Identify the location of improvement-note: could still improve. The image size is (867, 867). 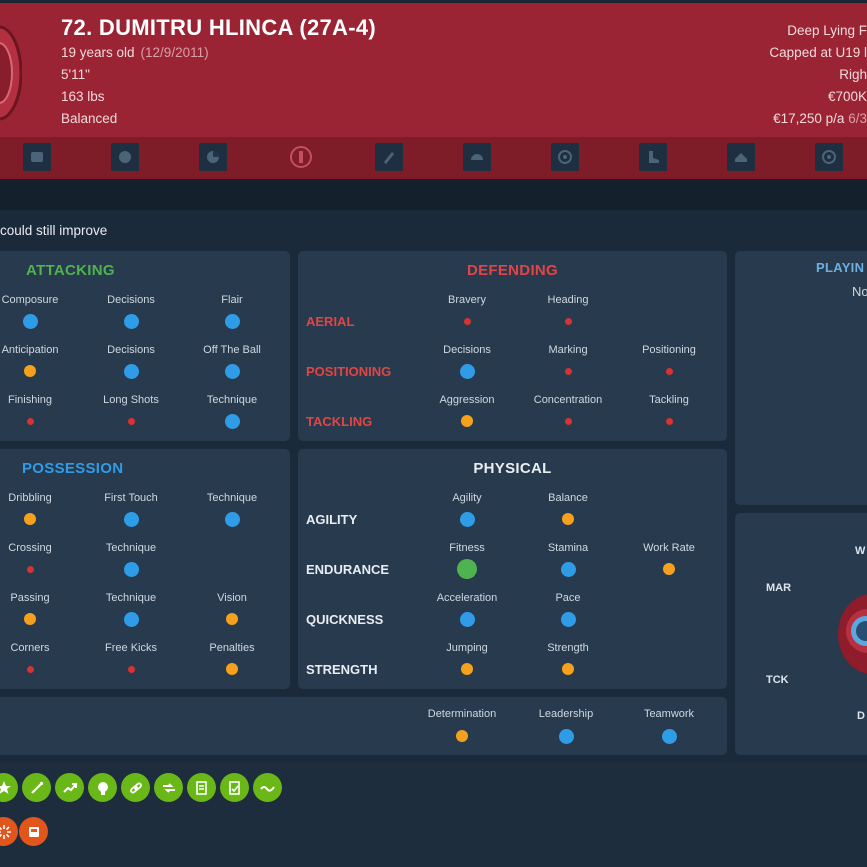
(54, 230).